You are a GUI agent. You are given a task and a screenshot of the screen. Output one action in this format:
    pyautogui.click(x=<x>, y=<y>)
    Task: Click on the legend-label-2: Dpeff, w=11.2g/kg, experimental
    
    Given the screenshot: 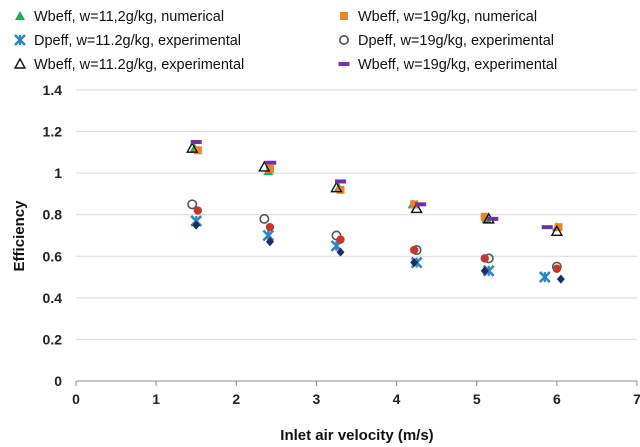 What is the action you would take?
    pyautogui.click(x=137, y=41)
    